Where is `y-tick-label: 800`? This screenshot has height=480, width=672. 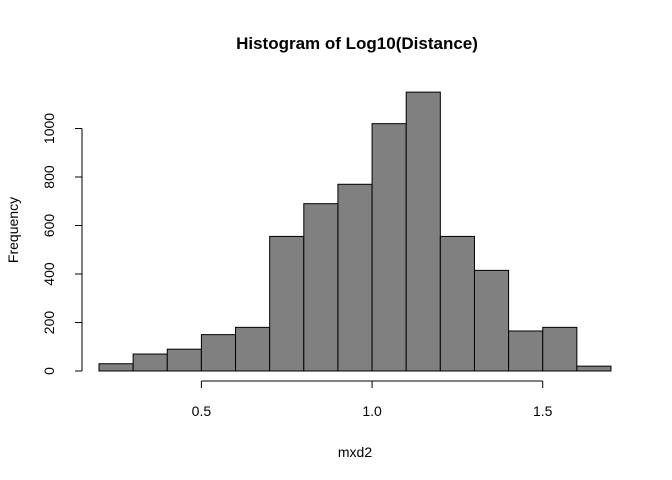 y-tick-label: 800 is located at coordinates (49, 177).